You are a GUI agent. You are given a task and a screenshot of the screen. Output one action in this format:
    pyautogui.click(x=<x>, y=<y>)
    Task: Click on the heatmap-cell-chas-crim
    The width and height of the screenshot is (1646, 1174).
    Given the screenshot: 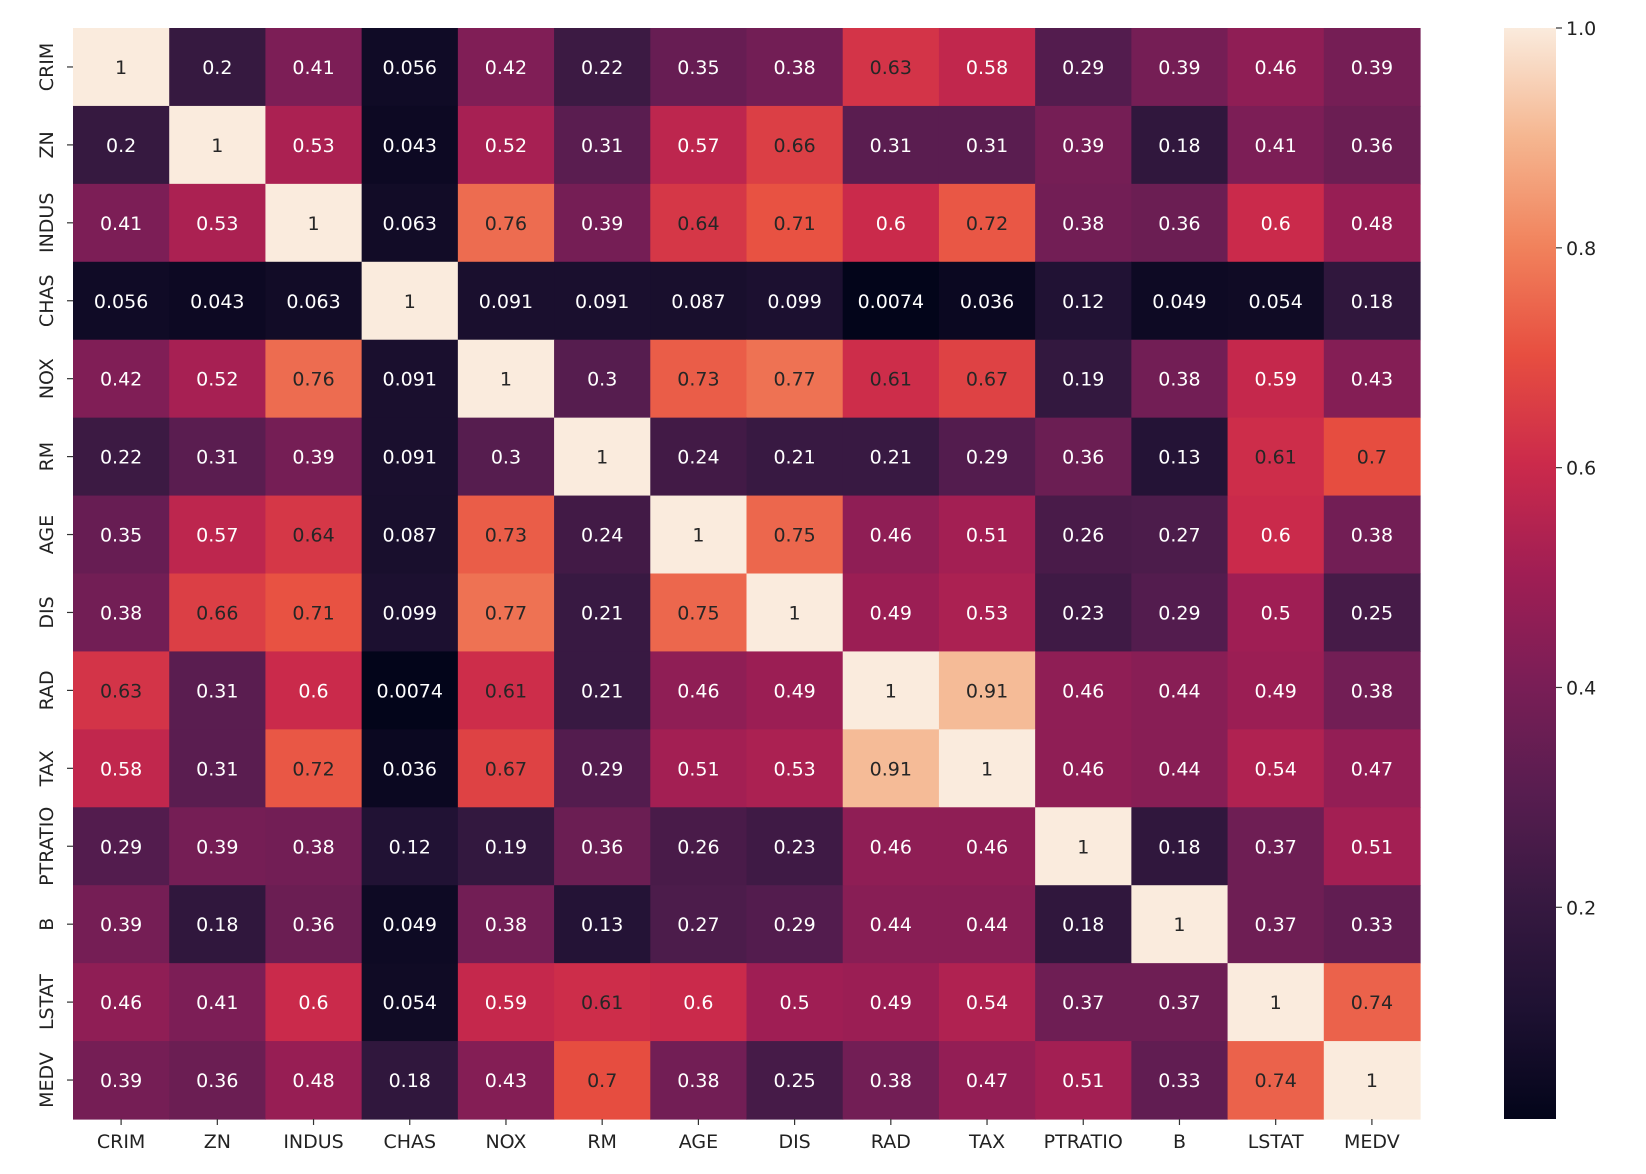 What is the action you would take?
    pyautogui.click(x=121, y=301)
    